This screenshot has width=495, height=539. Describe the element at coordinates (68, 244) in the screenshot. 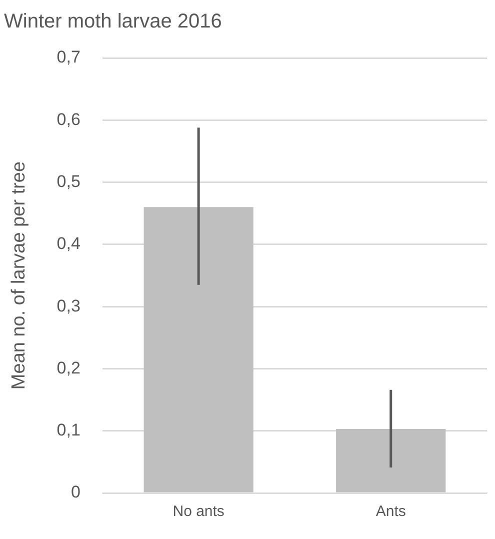

I see `y-tick-label: 0,4` at that location.